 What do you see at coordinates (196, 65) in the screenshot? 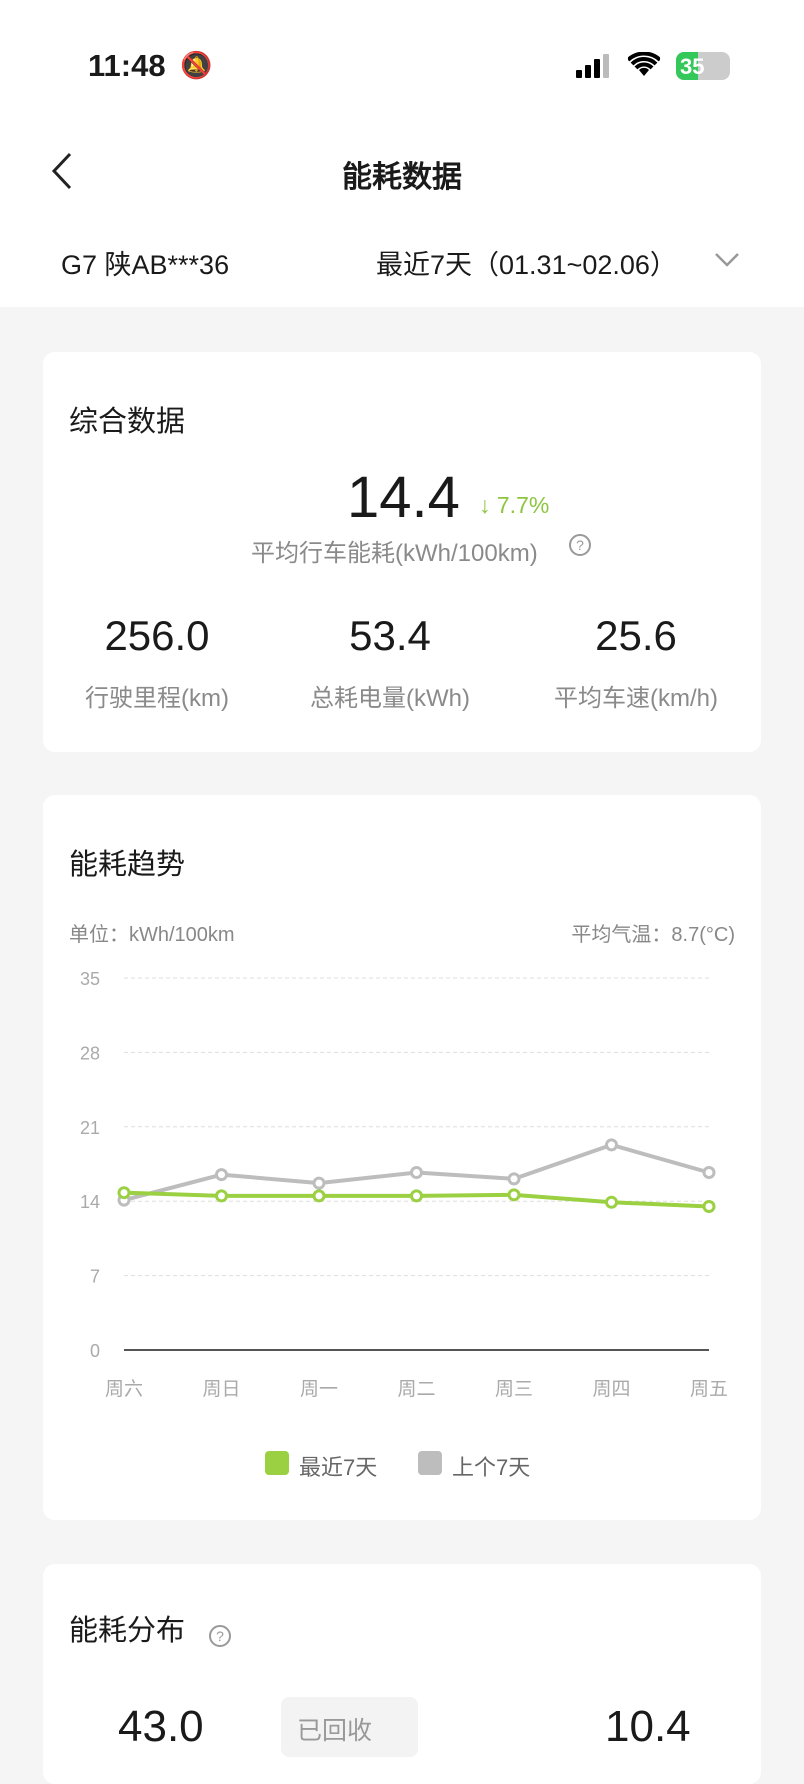
I see `bell-muted-icon: 🔕` at bounding box center [196, 65].